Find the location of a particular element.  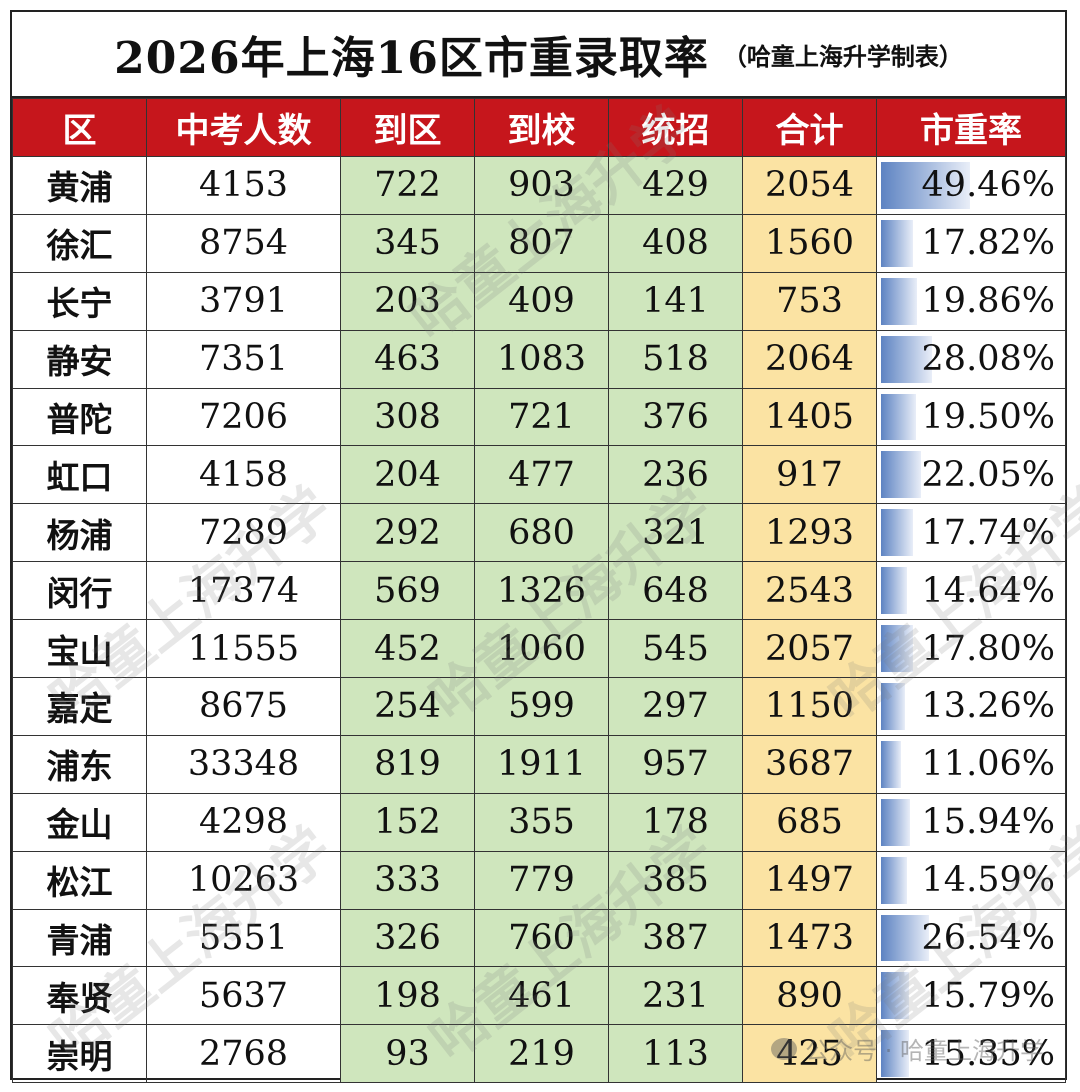

footer-watermark: 公众号 · 哈童上海升学 is located at coordinates (907, 1048).